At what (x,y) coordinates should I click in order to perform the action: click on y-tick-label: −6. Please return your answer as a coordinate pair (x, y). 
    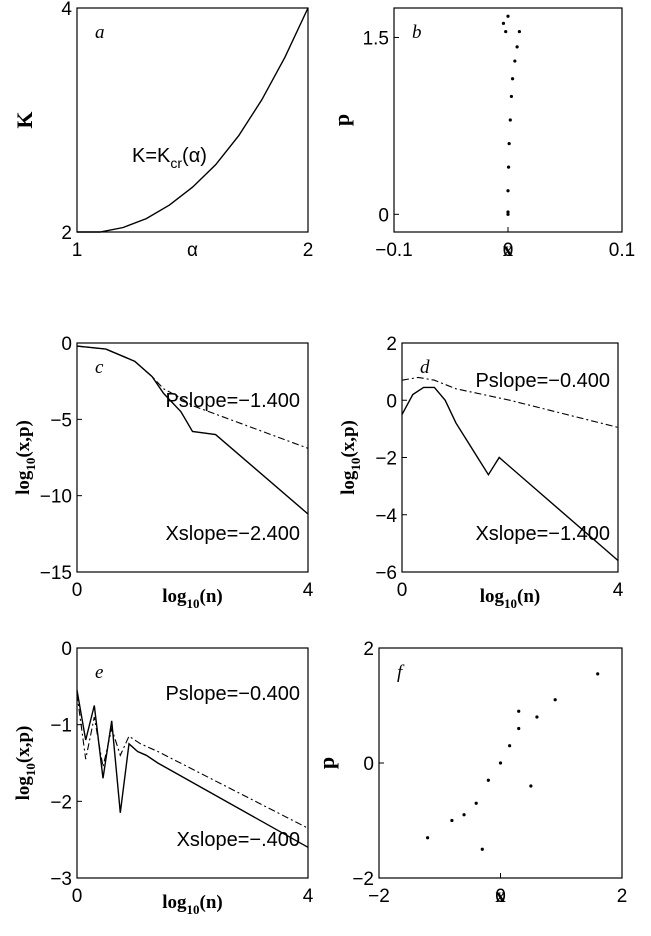
    Looking at the image, I should click on (386, 573).